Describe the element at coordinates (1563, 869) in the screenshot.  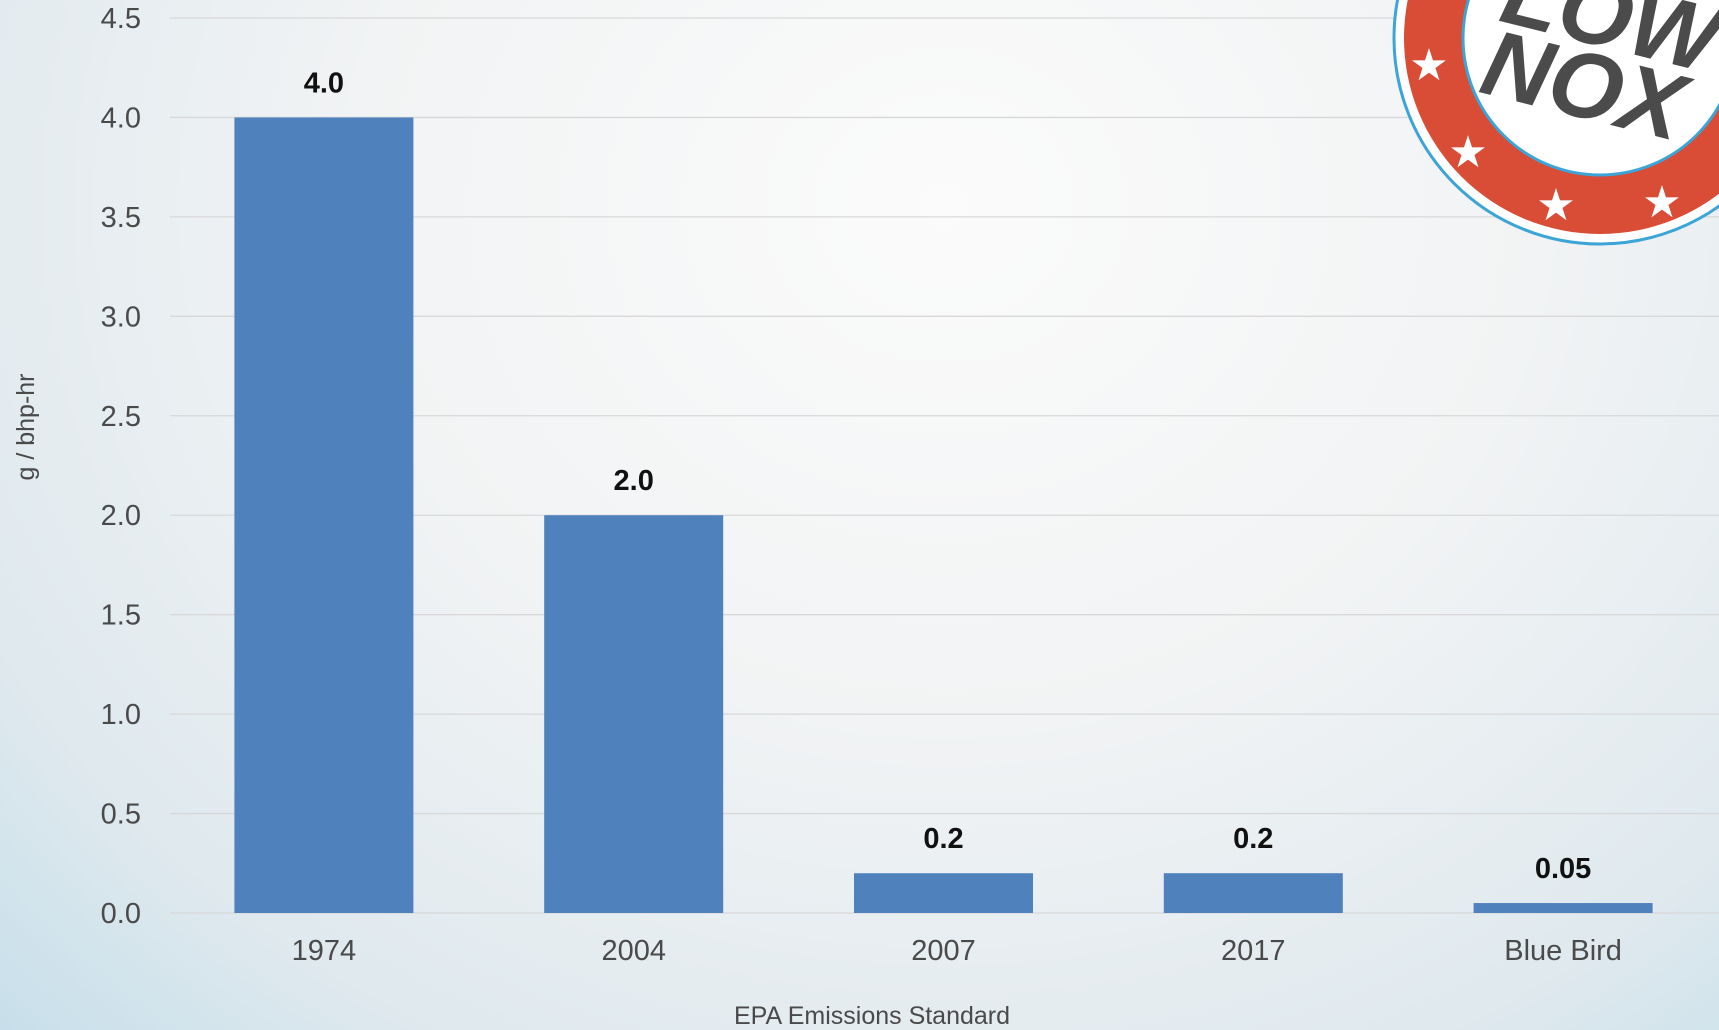
I see `bar-data-label: 0.05` at that location.